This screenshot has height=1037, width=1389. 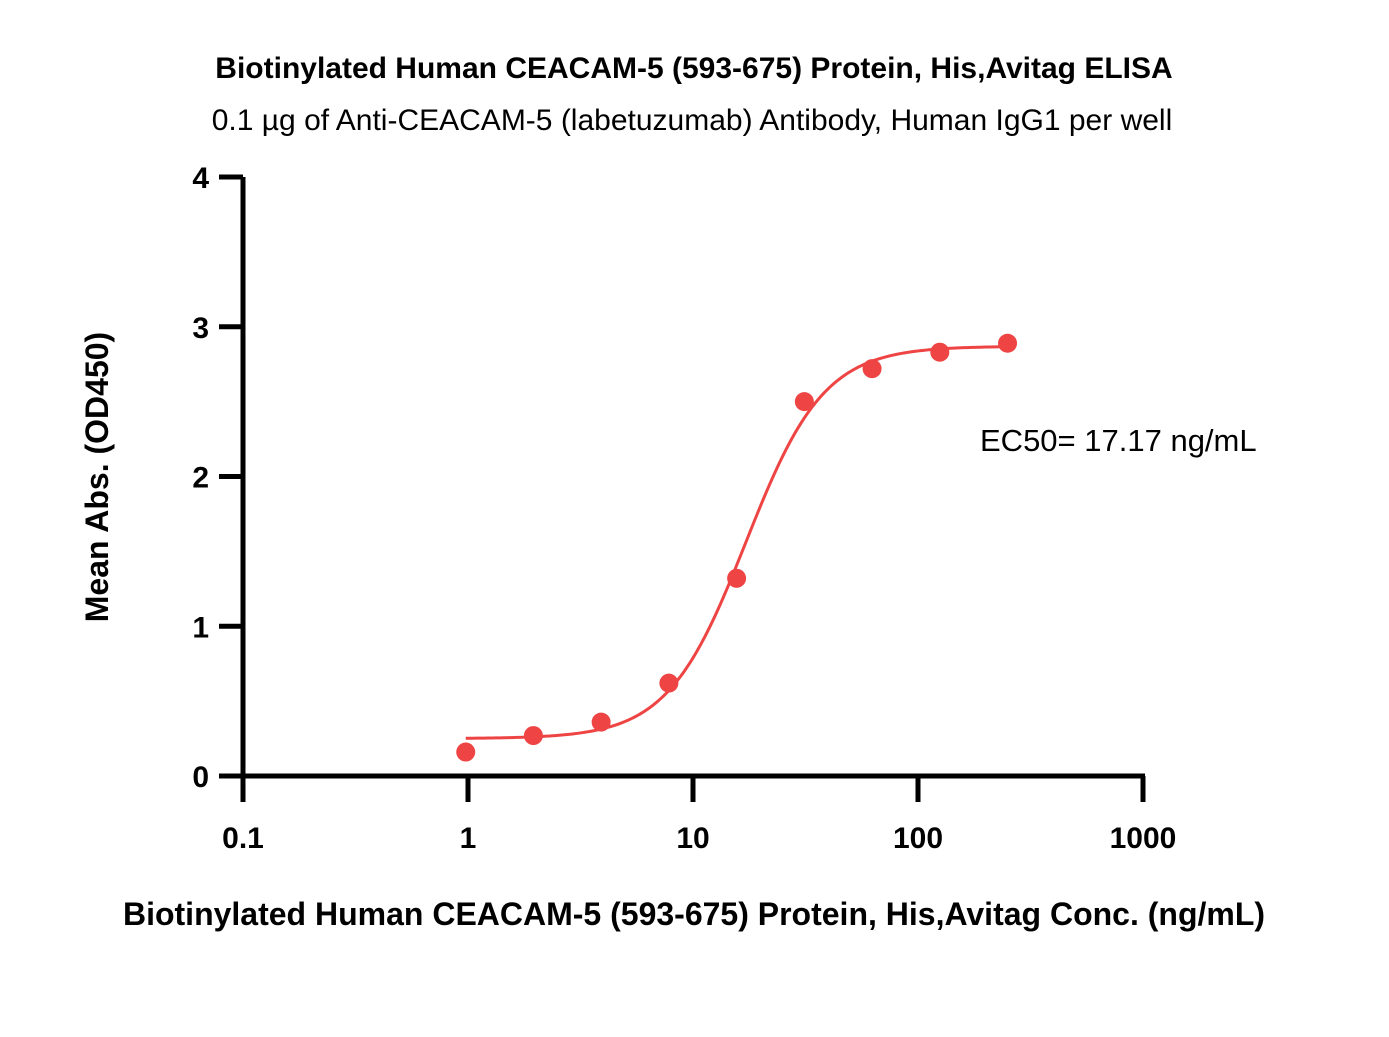 What do you see at coordinates (692, 838) in the screenshot?
I see `x-tick-label: 10` at bounding box center [692, 838].